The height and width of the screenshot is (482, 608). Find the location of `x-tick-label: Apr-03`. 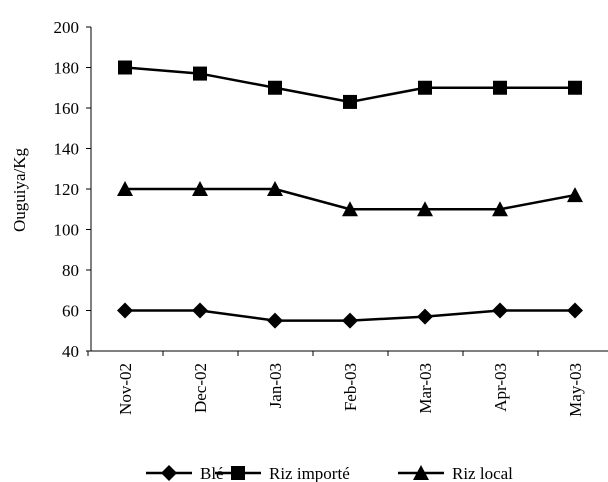

x-tick-label: Apr-03 is located at coordinates (500, 387).